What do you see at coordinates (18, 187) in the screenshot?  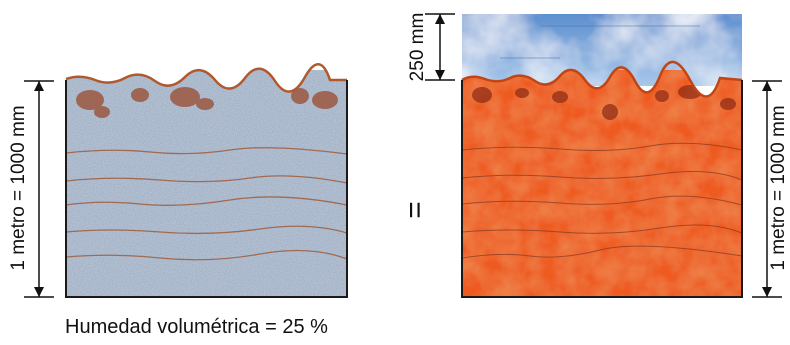 I see `left-height-label: 1 metro = 1000 mm` at bounding box center [18, 187].